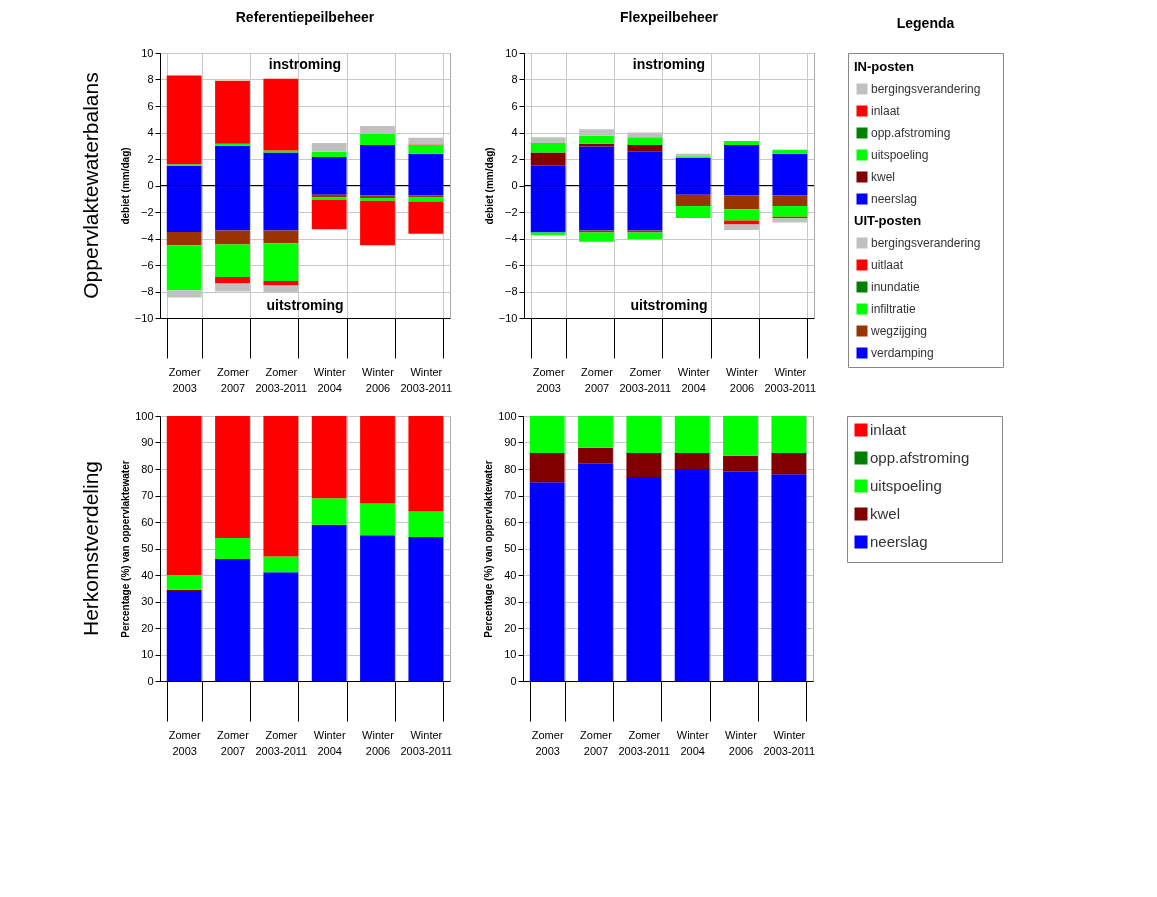  What do you see at coordinates (883, 177) in the screenshot?
I see `legend-label: kwel` at bounding box center [883, 177].